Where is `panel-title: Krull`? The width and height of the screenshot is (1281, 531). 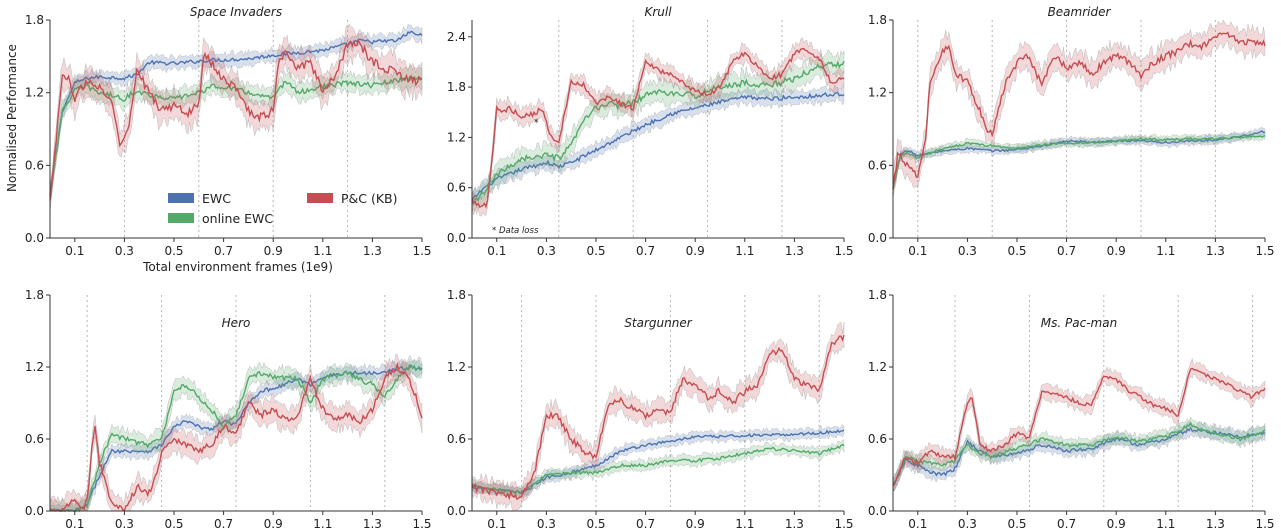 panel-title: Krull is located at coordinates (658, 12).